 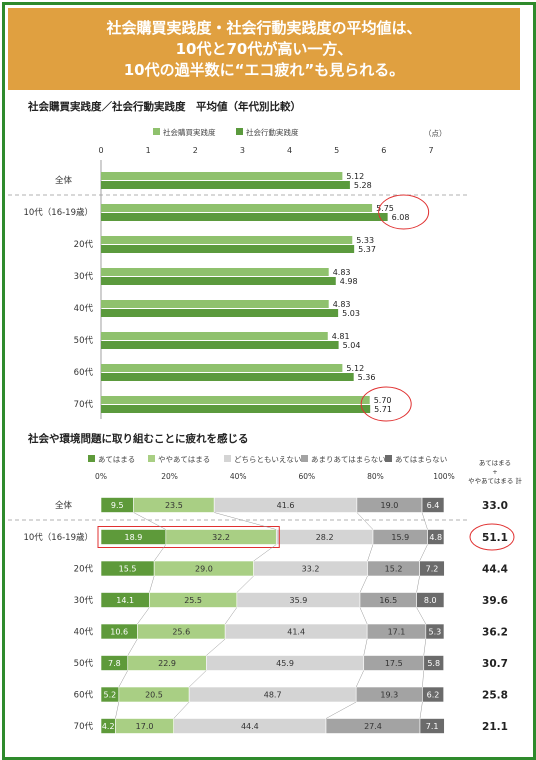 What do you see at coordinates (100, 150) in the screenshot?
I see `x-tick-label: 0` at bounding box center [100, 150].